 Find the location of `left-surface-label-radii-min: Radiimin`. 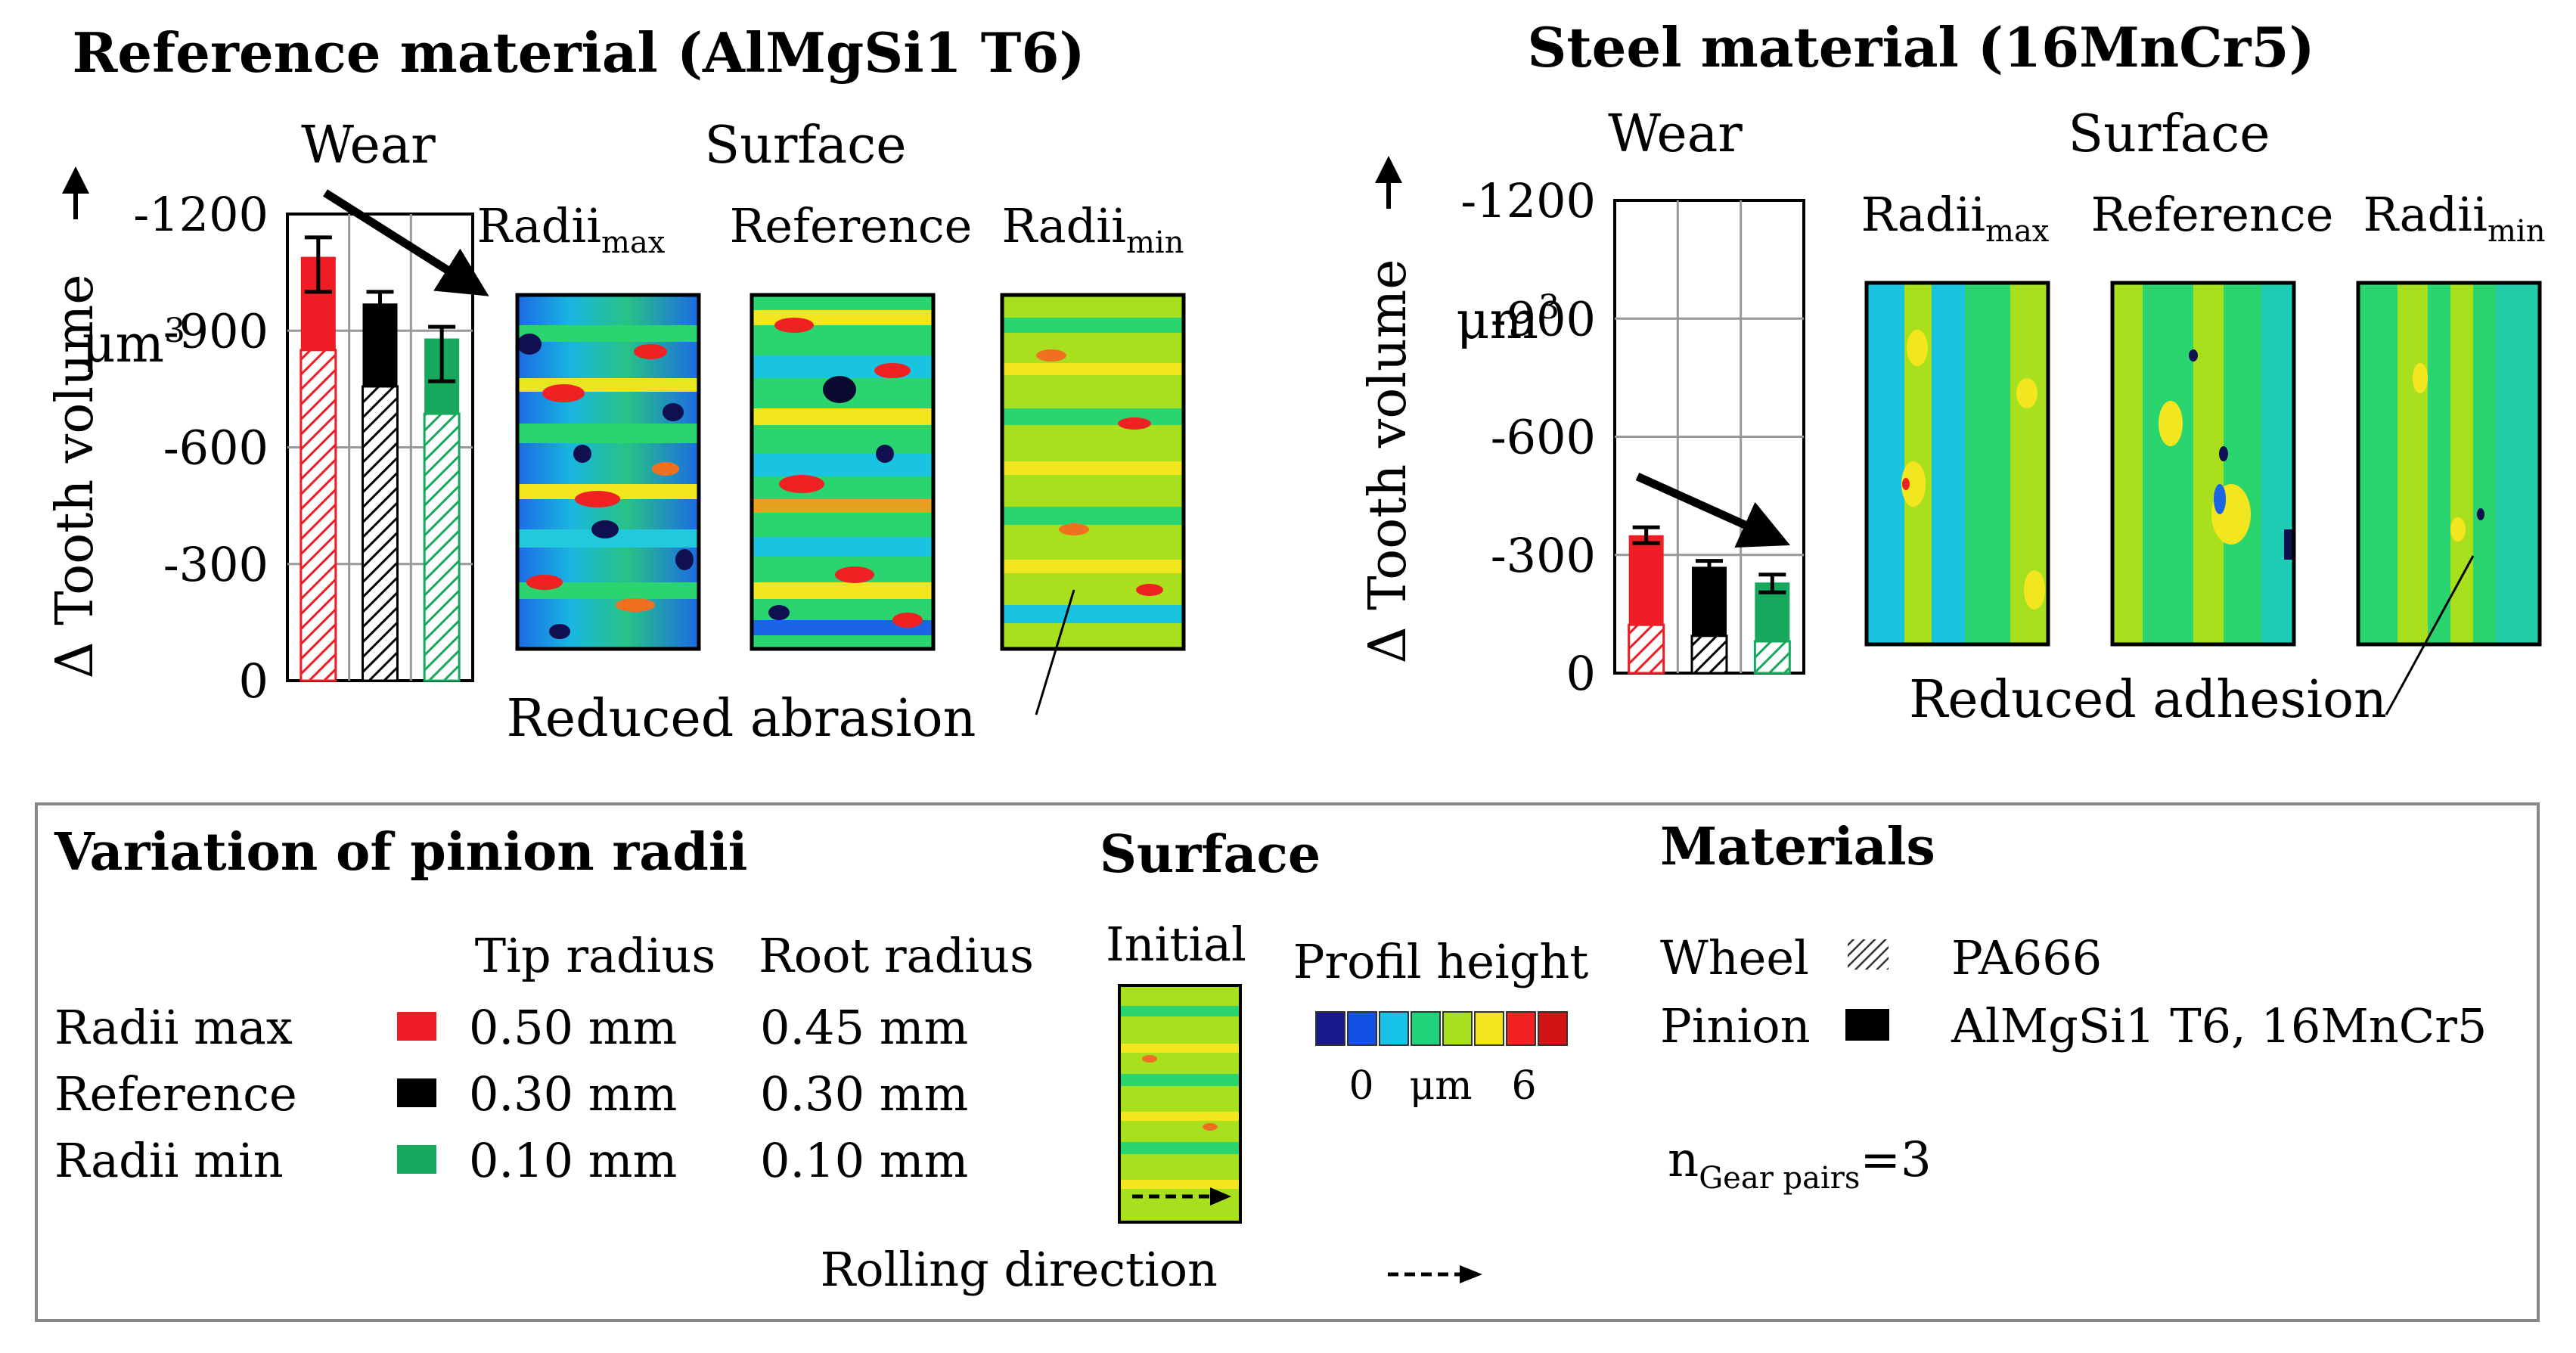

left-surface-label-radii-min: Radiimin is located at coordinates (1093, 229).